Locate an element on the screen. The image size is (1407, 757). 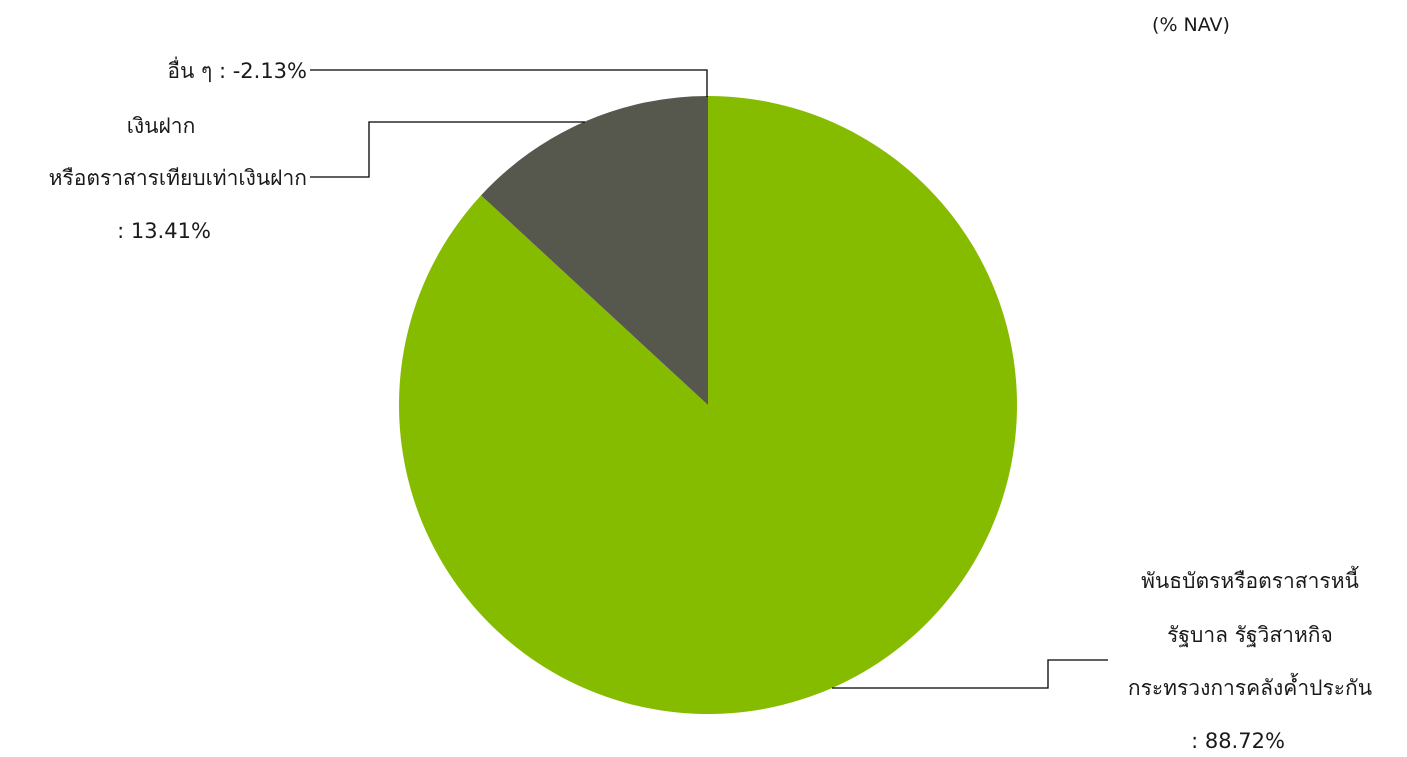
slice-label-others: อื่น ๆ : -2.13% is located at coordinates (237, 69).